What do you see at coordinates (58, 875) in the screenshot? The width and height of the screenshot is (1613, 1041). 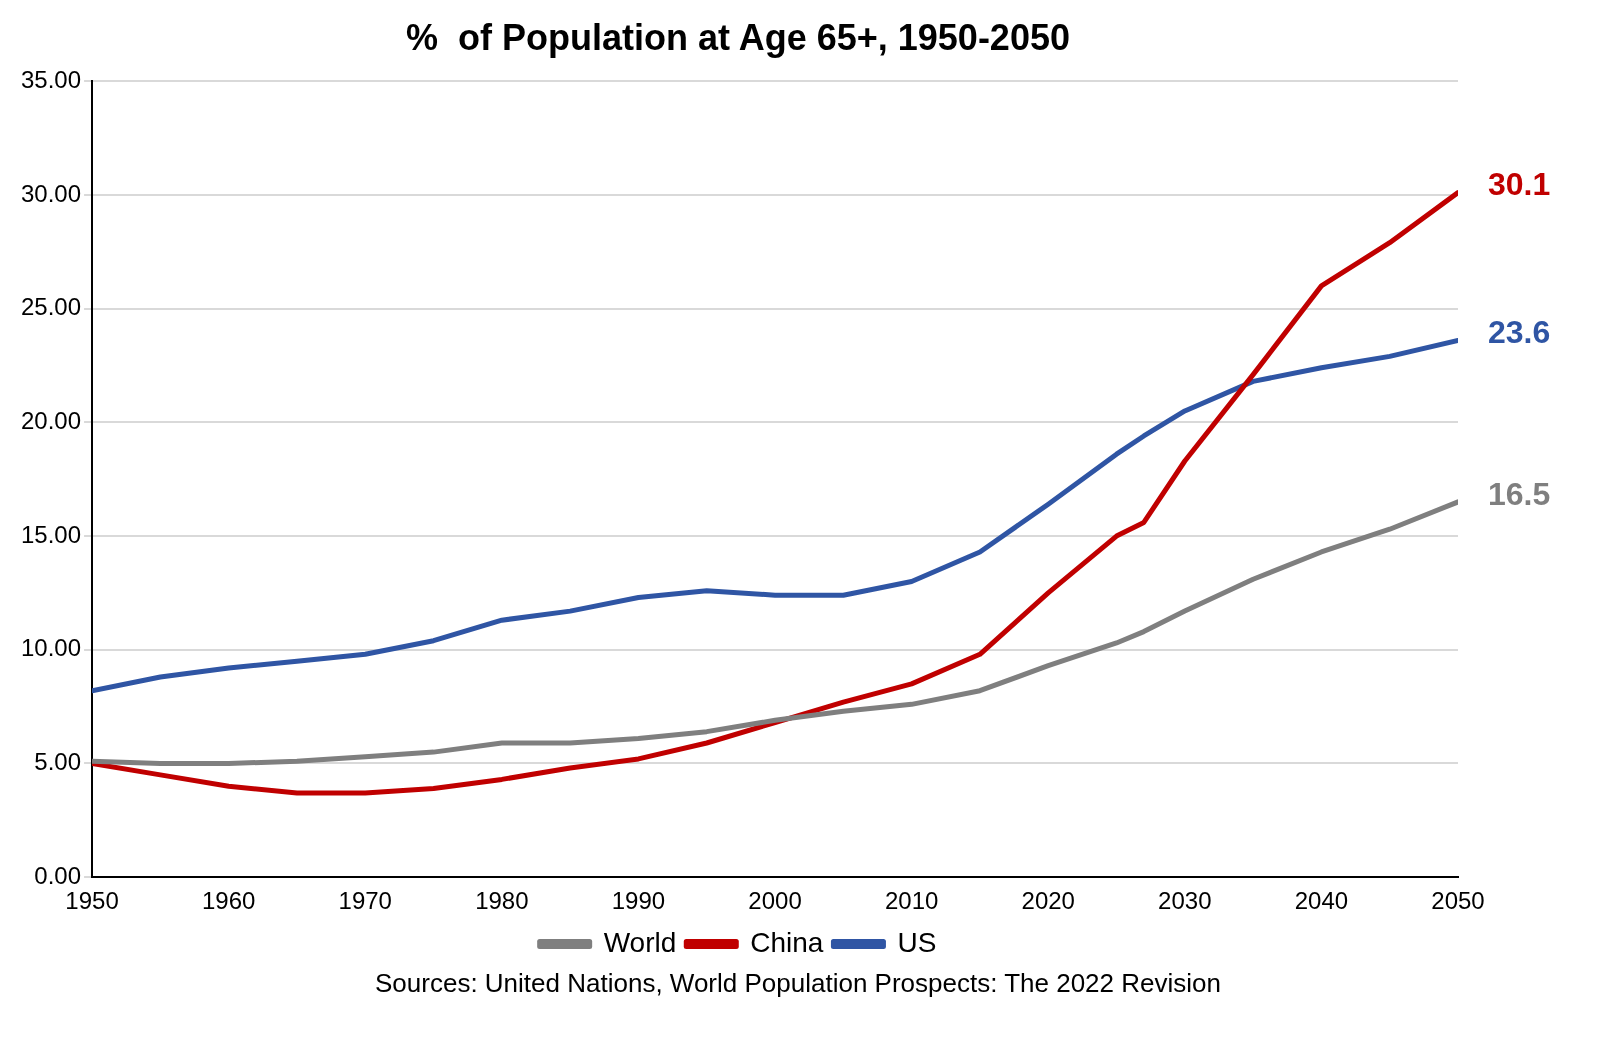 I see `y-tick-label: 0.00` at bounding box center [58, 875].